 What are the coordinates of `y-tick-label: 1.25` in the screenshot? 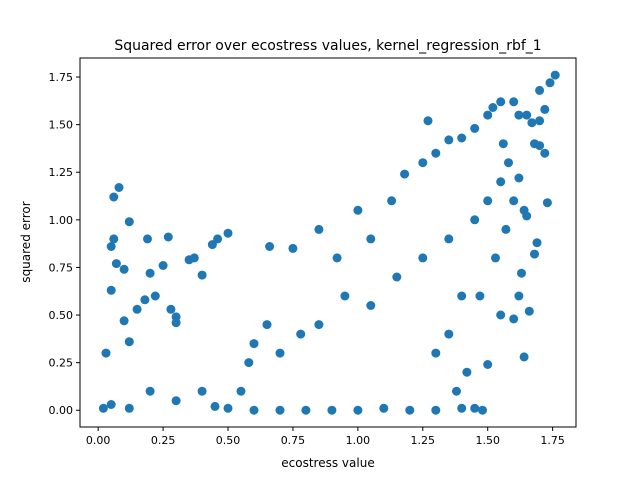 It's located at (61, 172).